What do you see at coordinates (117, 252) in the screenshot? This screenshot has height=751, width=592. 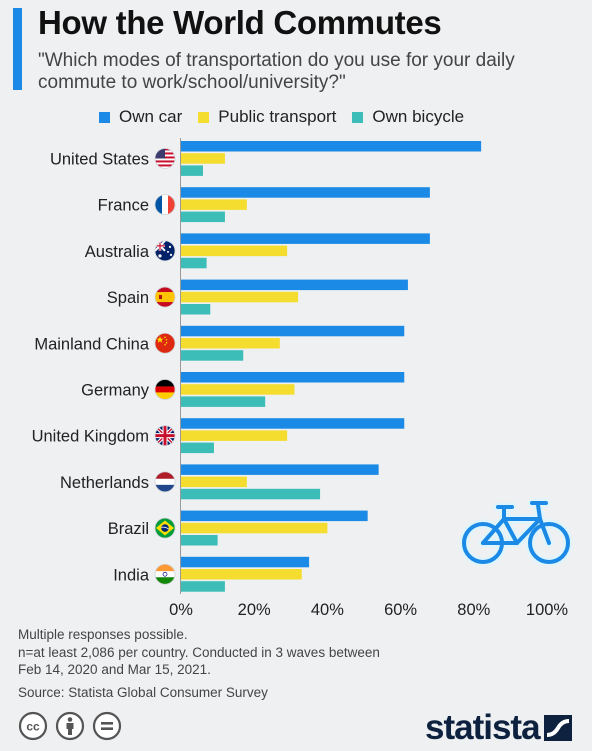 I see `category-label: Australia` at bounding box center [117, 252].